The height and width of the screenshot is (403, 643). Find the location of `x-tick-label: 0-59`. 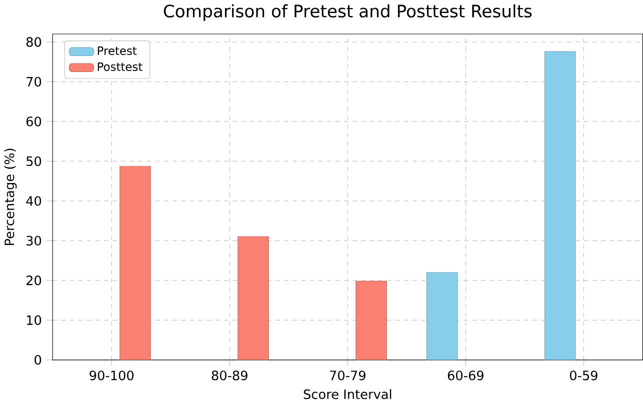

x-tick-label: 0-59 is located at coordinates (584, 375).